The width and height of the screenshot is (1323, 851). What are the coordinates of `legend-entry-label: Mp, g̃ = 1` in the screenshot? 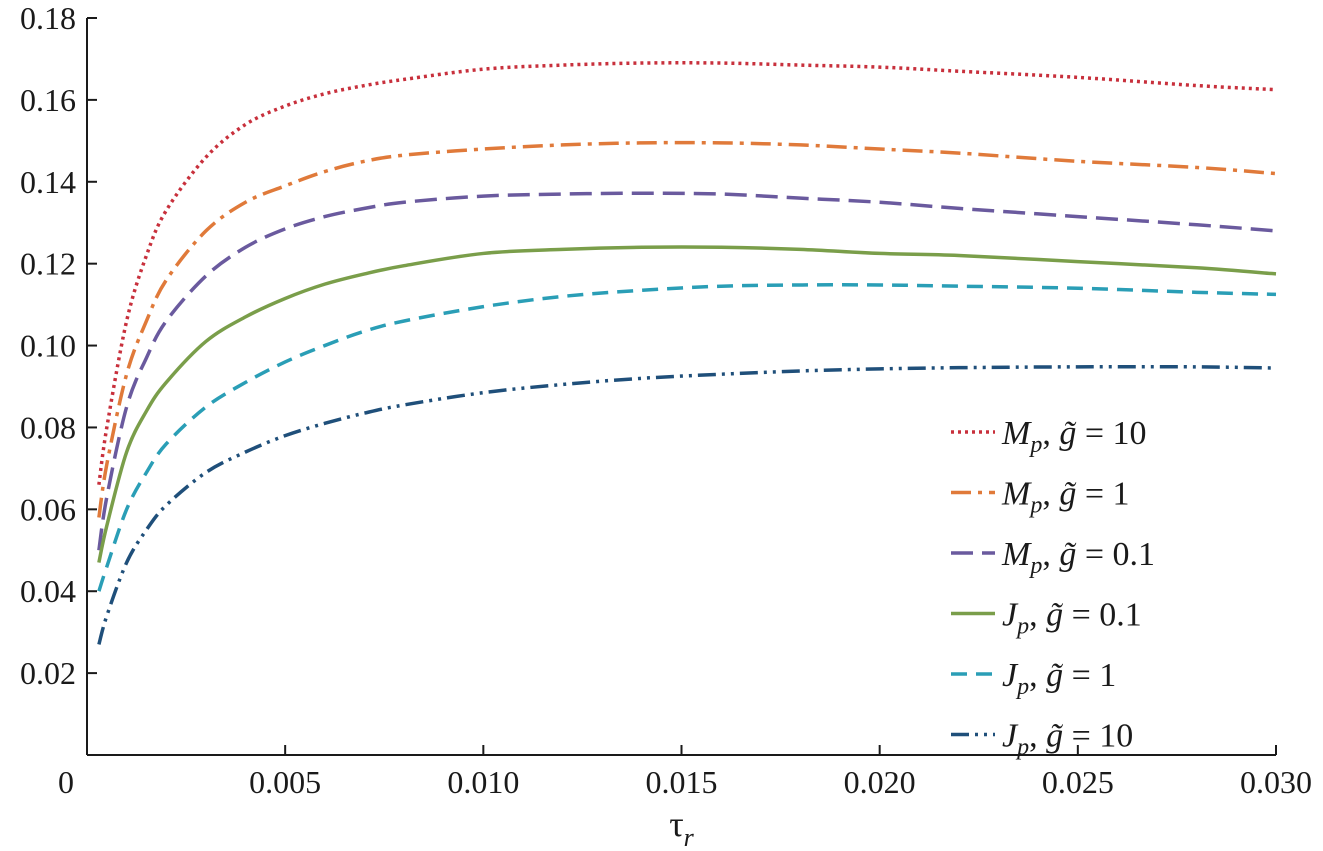 It's located at (1065, 497).